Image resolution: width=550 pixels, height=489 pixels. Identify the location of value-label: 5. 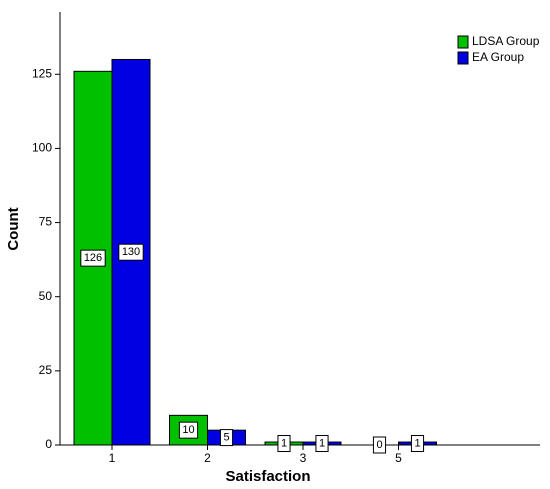
(226, 437).